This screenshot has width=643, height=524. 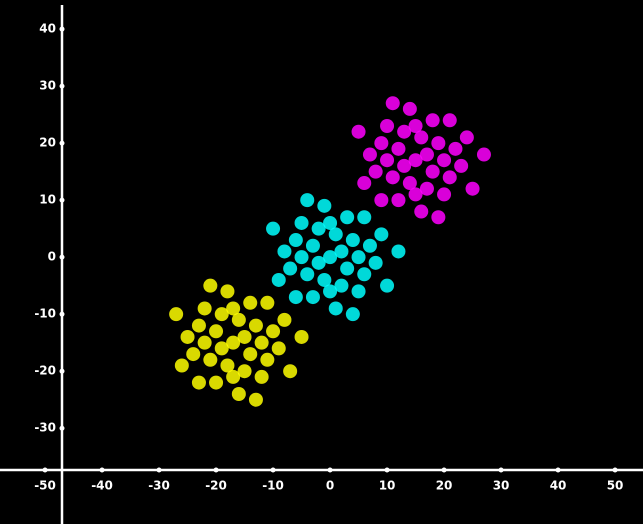 What do you see at coordinates (52, 257) in the screenshot?
I see `y-tick-label: 0` at bounding box center [52, 257].